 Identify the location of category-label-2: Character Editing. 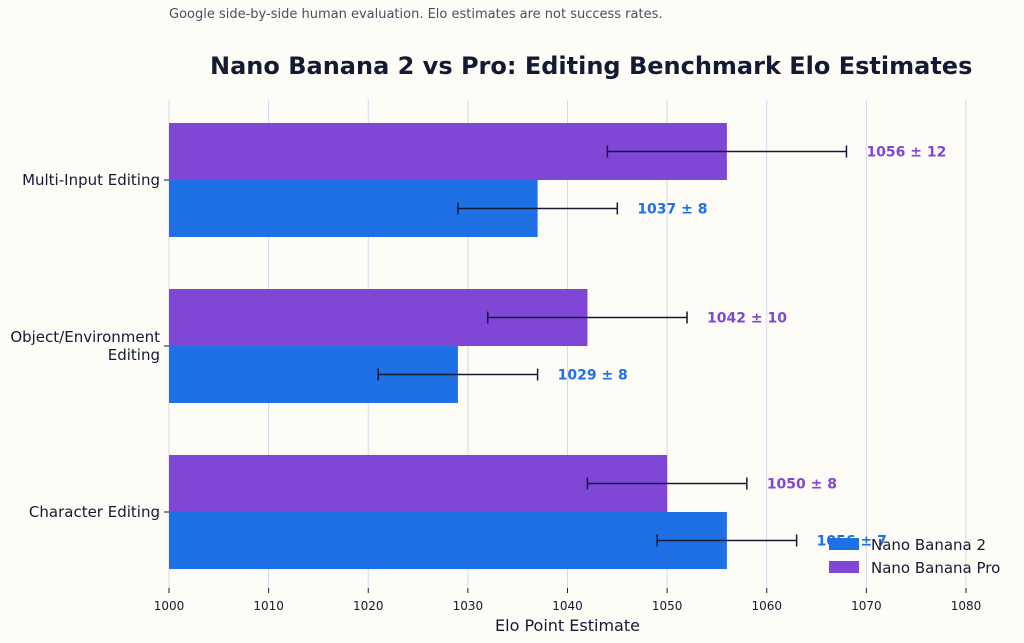
(94, 512).